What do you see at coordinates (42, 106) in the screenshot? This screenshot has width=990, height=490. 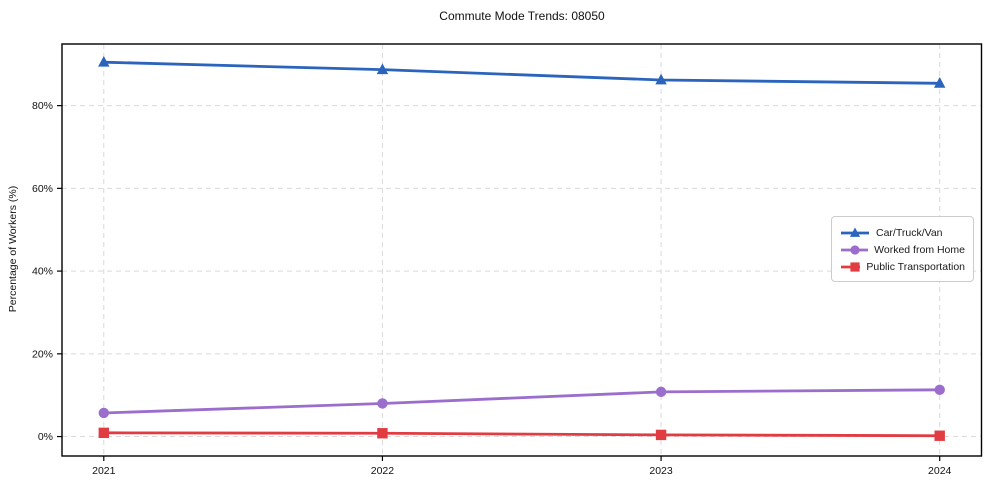 I see `y-tick-label: 80%` at bounding box center [42, 106].